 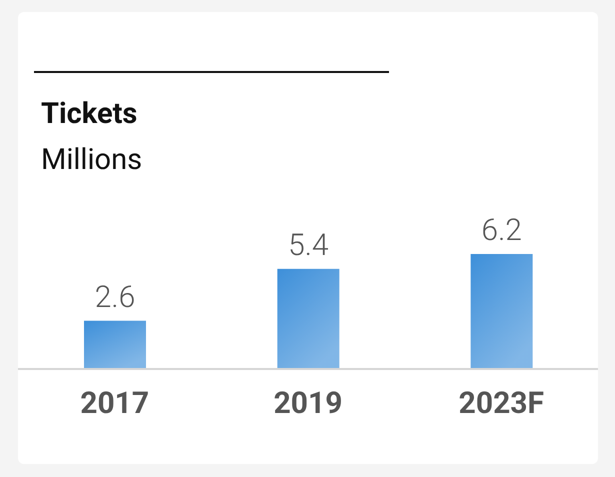 I want to click on data-label: 5.4, so click(x=308, y=245).